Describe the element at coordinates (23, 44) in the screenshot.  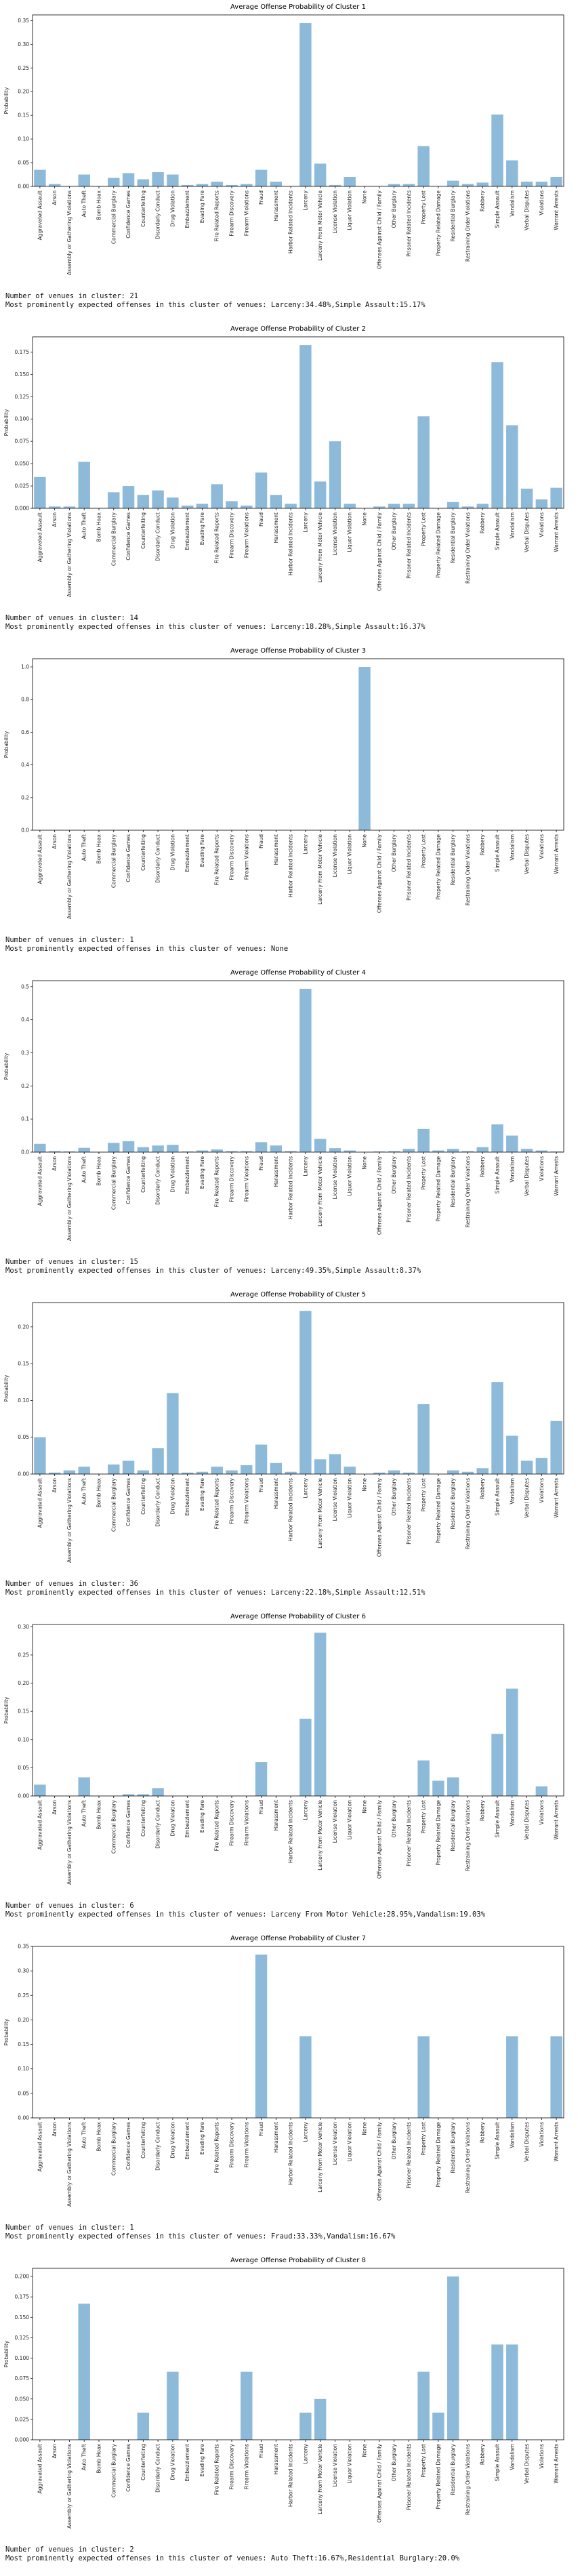
I see `y-tick-label: 0.30` at that location.